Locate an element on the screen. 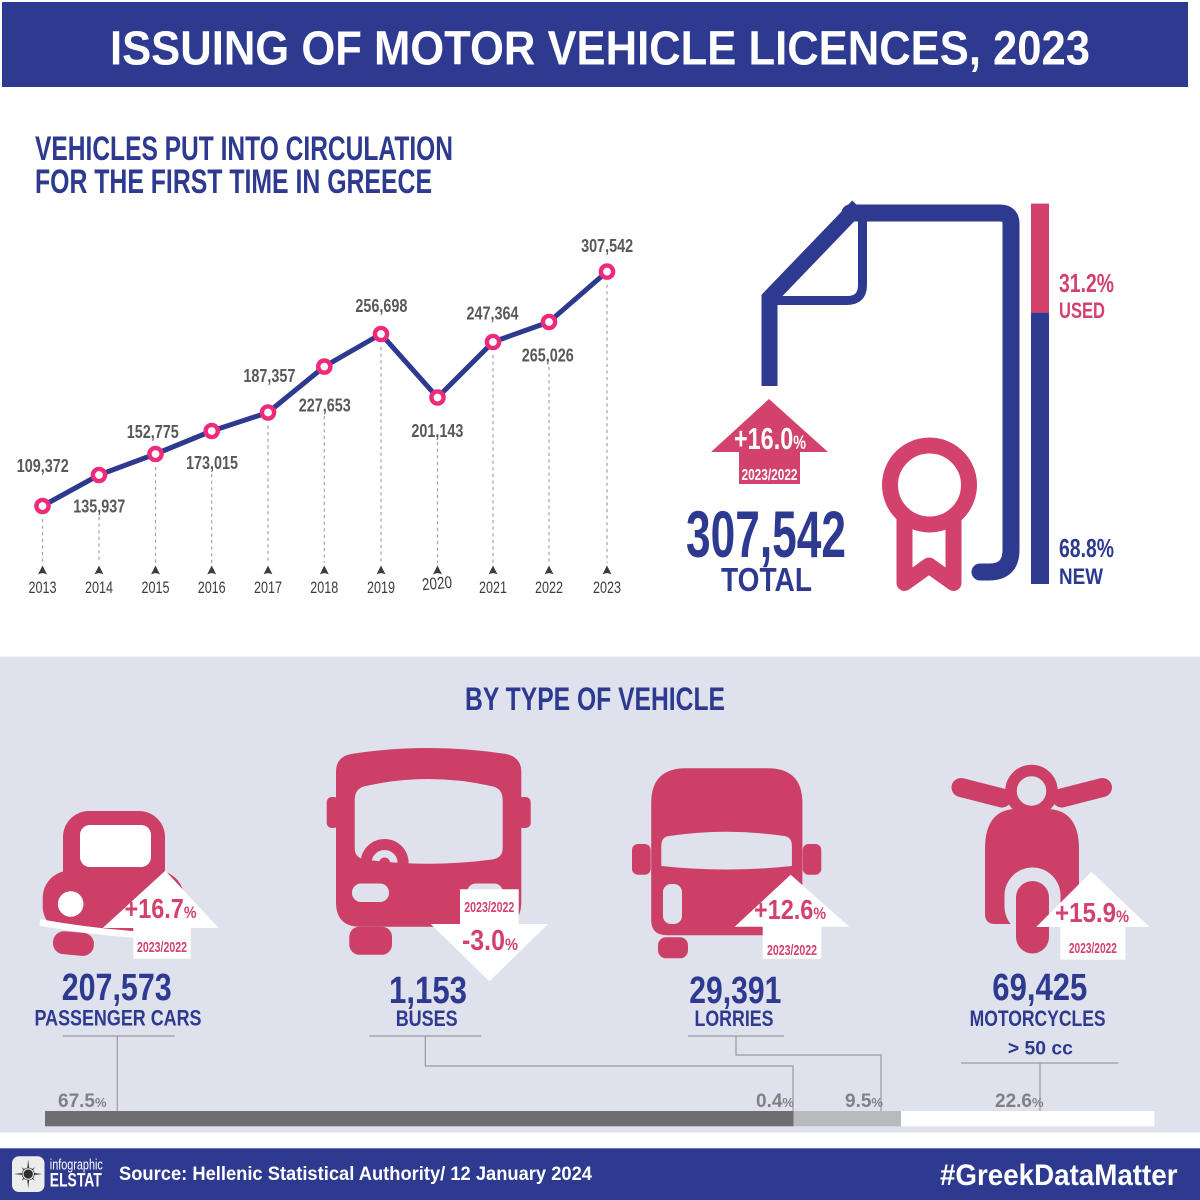  svg-text: LORRIES is located at coordinates (734, 1018).